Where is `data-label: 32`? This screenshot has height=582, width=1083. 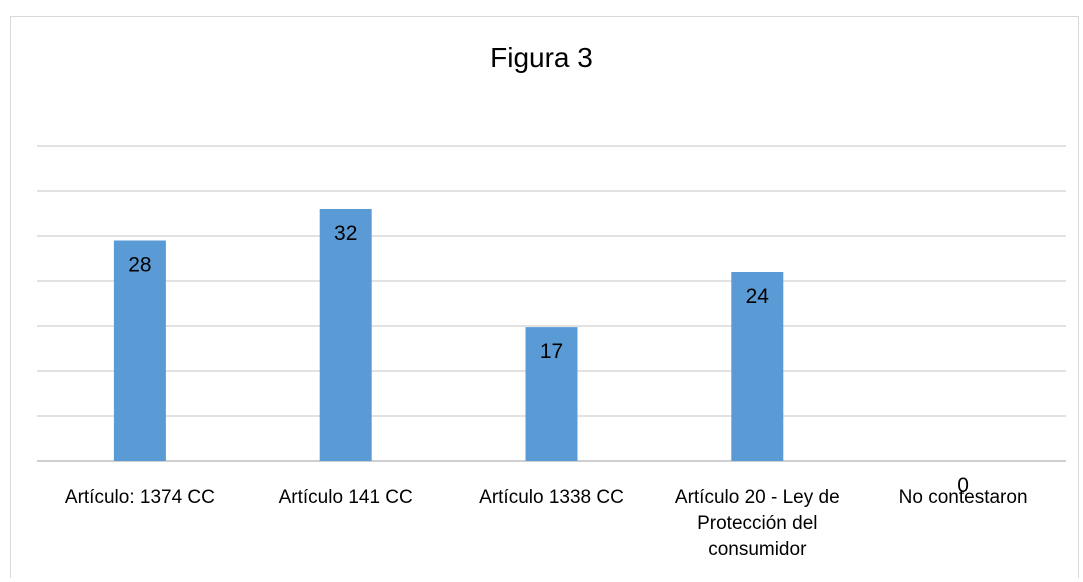
data-label: 32 is located at coordinates (345, 233).